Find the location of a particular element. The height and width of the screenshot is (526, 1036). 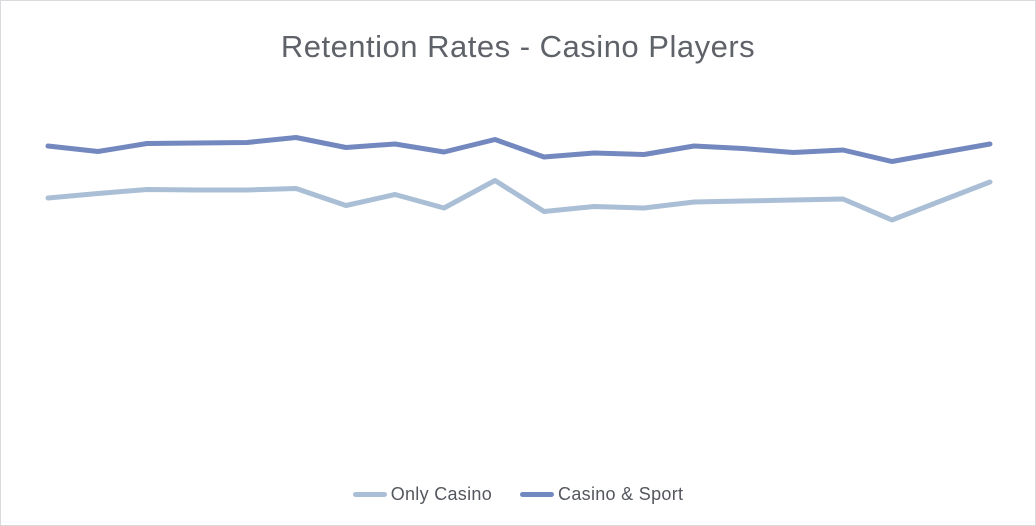

legend-item-only-casino: Only Casino is located at coordinates (422, 494).